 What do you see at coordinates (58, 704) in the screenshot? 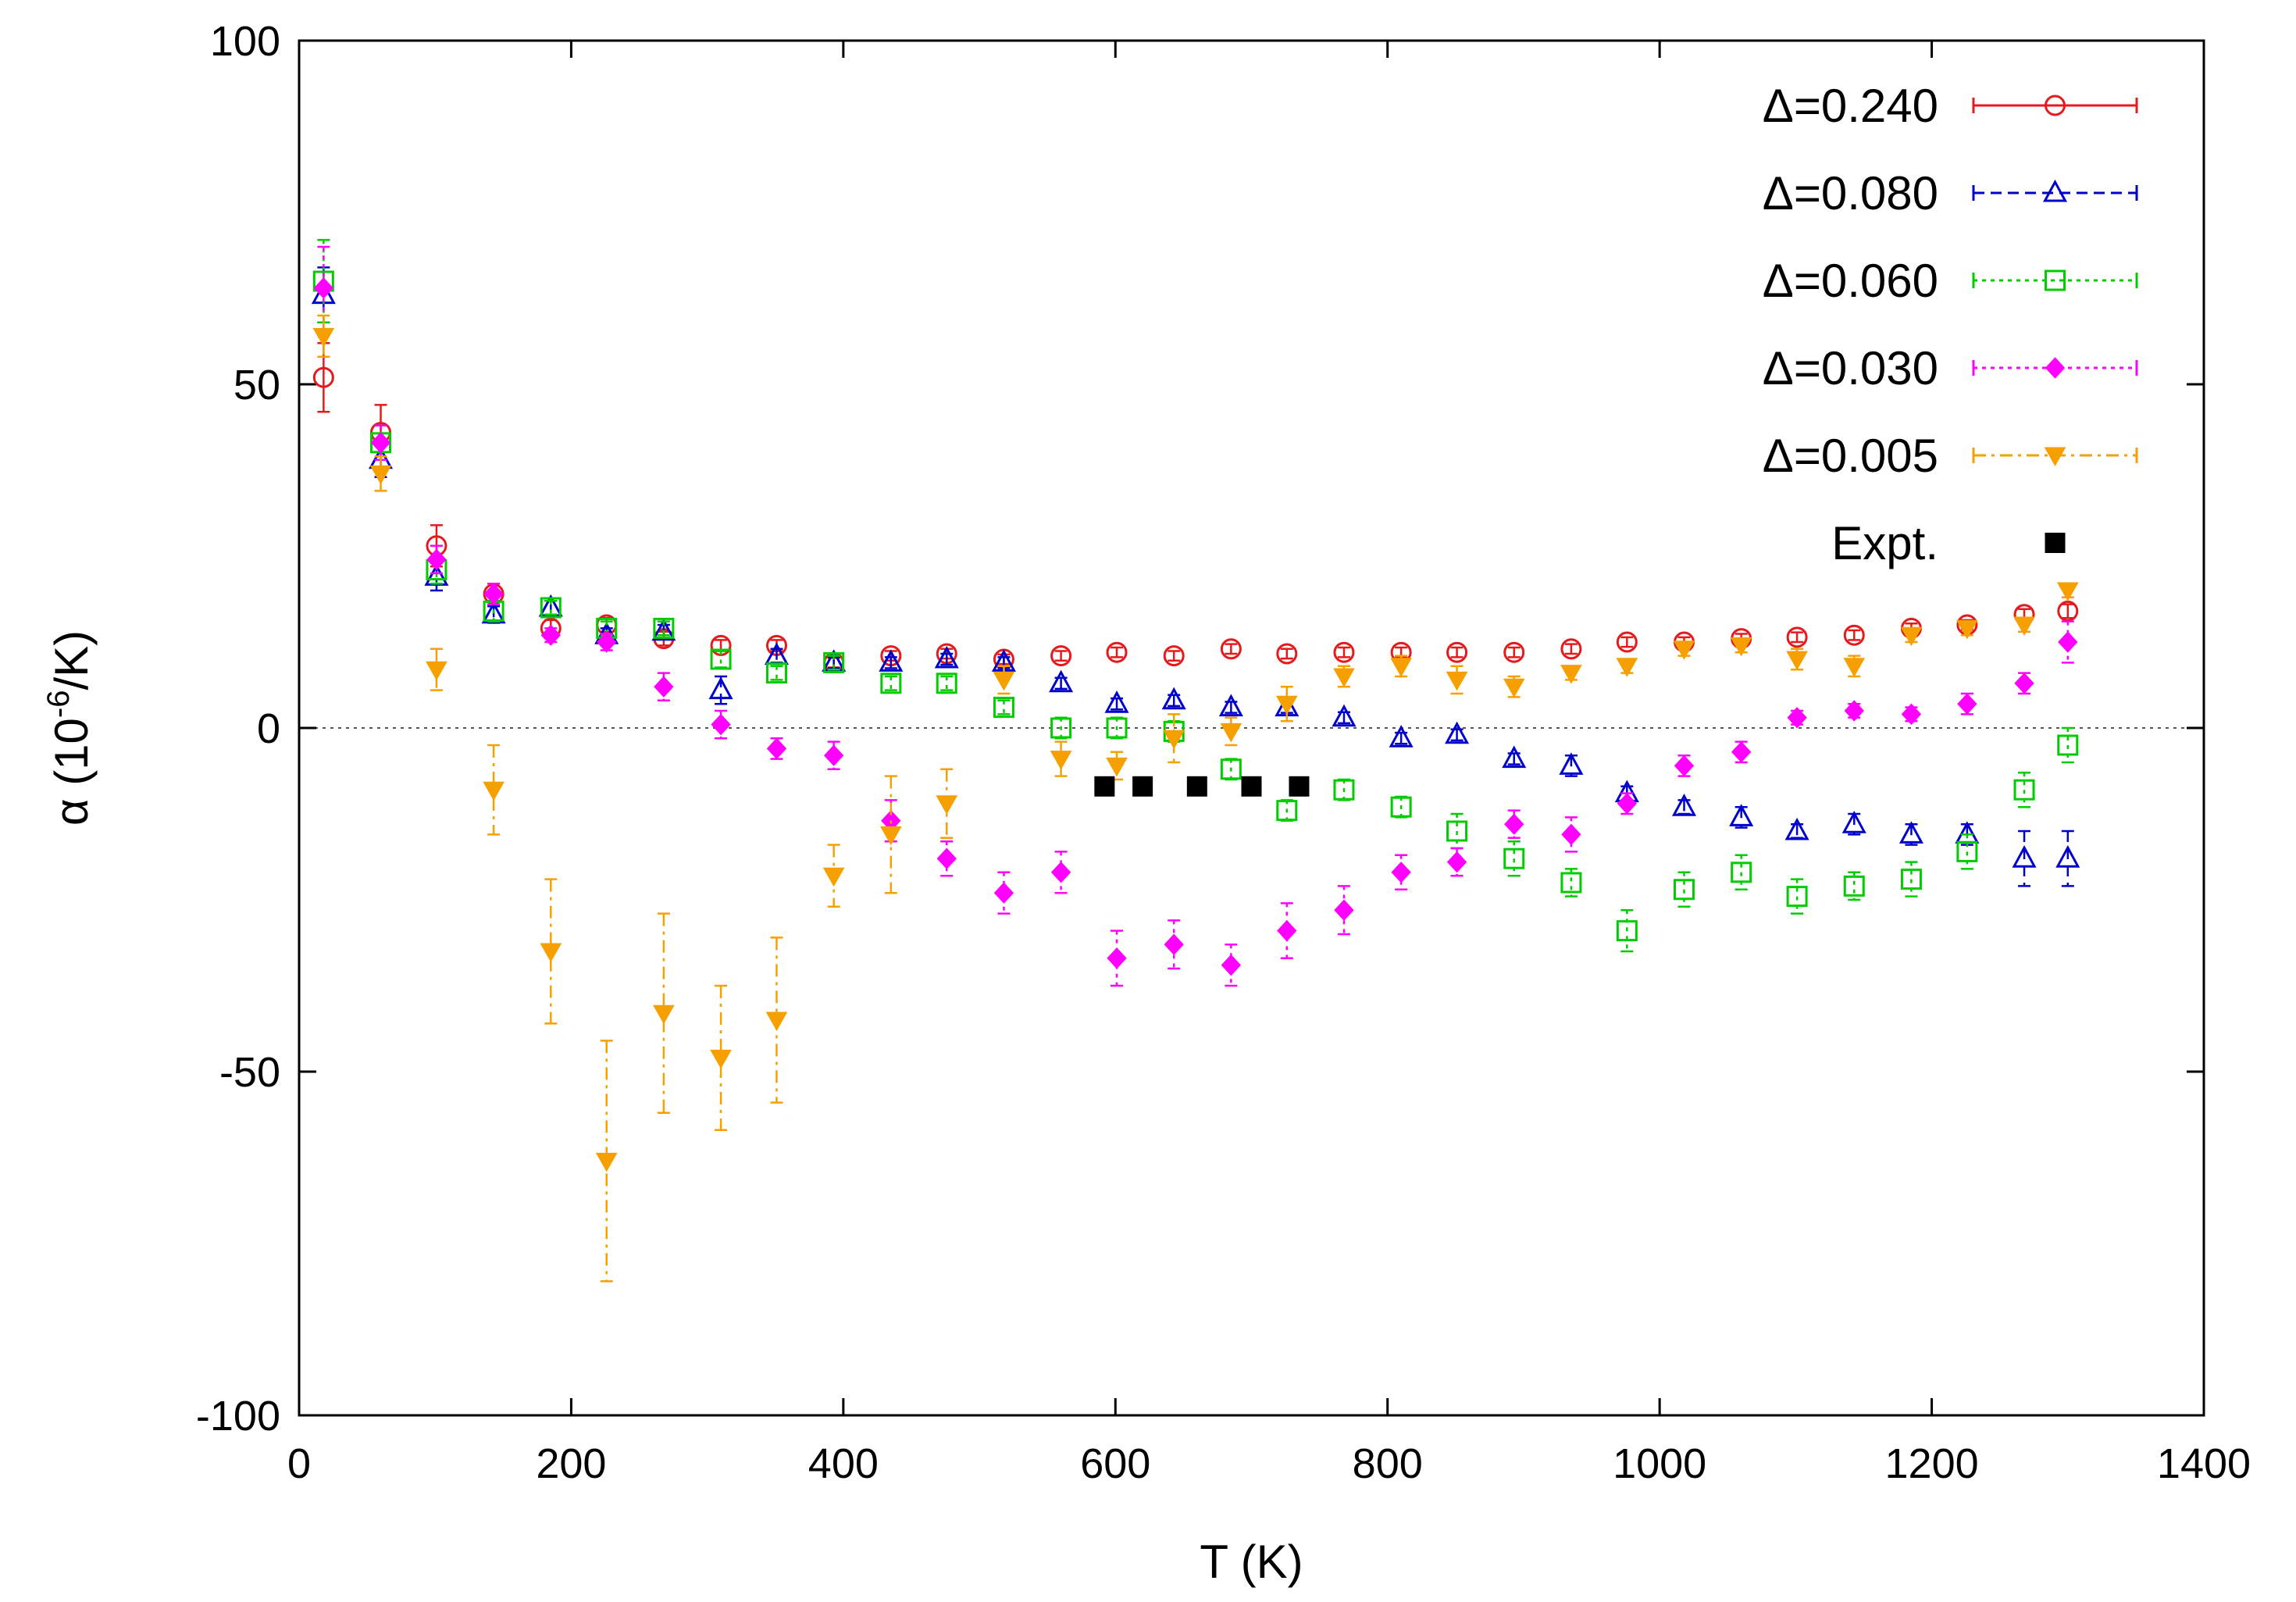
I see `y-axis-label-exponent: -6` at bounding box center [58, 704].